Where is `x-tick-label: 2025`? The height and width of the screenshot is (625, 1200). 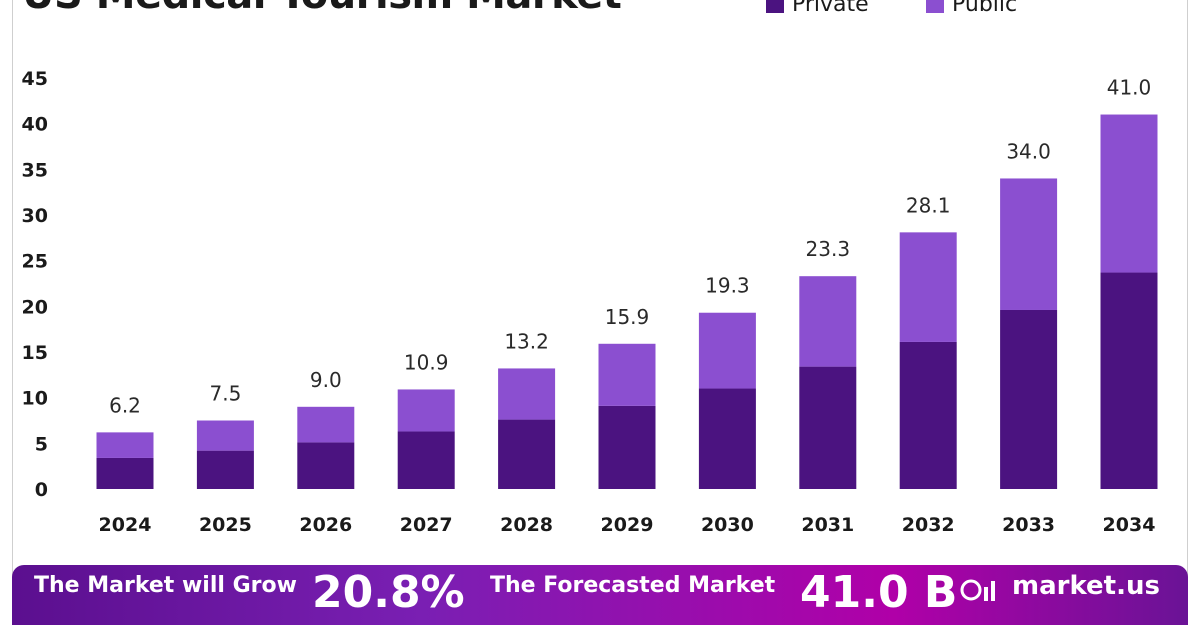
x-tick-label: 2025 is located at coordinates (225, 525).